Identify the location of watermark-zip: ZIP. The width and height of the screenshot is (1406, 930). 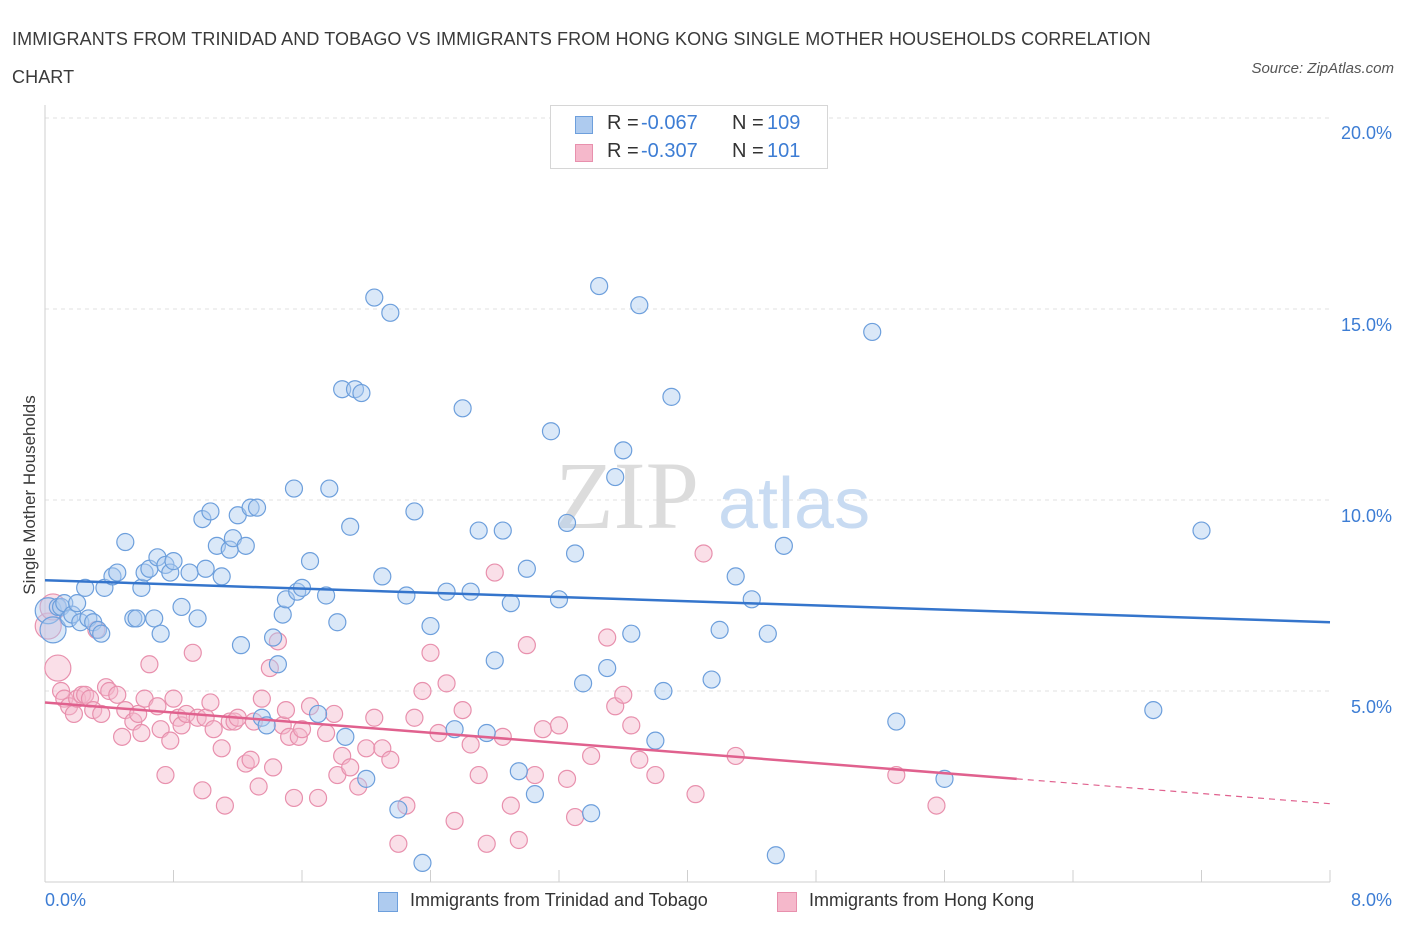
(627, 495).